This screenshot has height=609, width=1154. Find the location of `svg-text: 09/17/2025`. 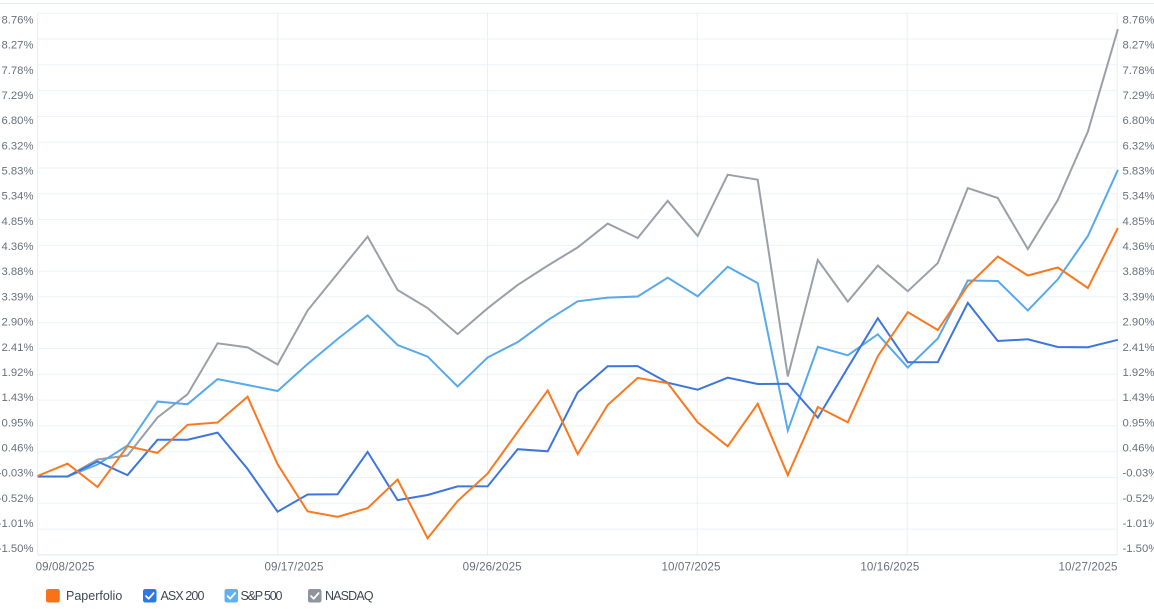

svg-text: 09/17/2025 is located at coordinates (293, 567).